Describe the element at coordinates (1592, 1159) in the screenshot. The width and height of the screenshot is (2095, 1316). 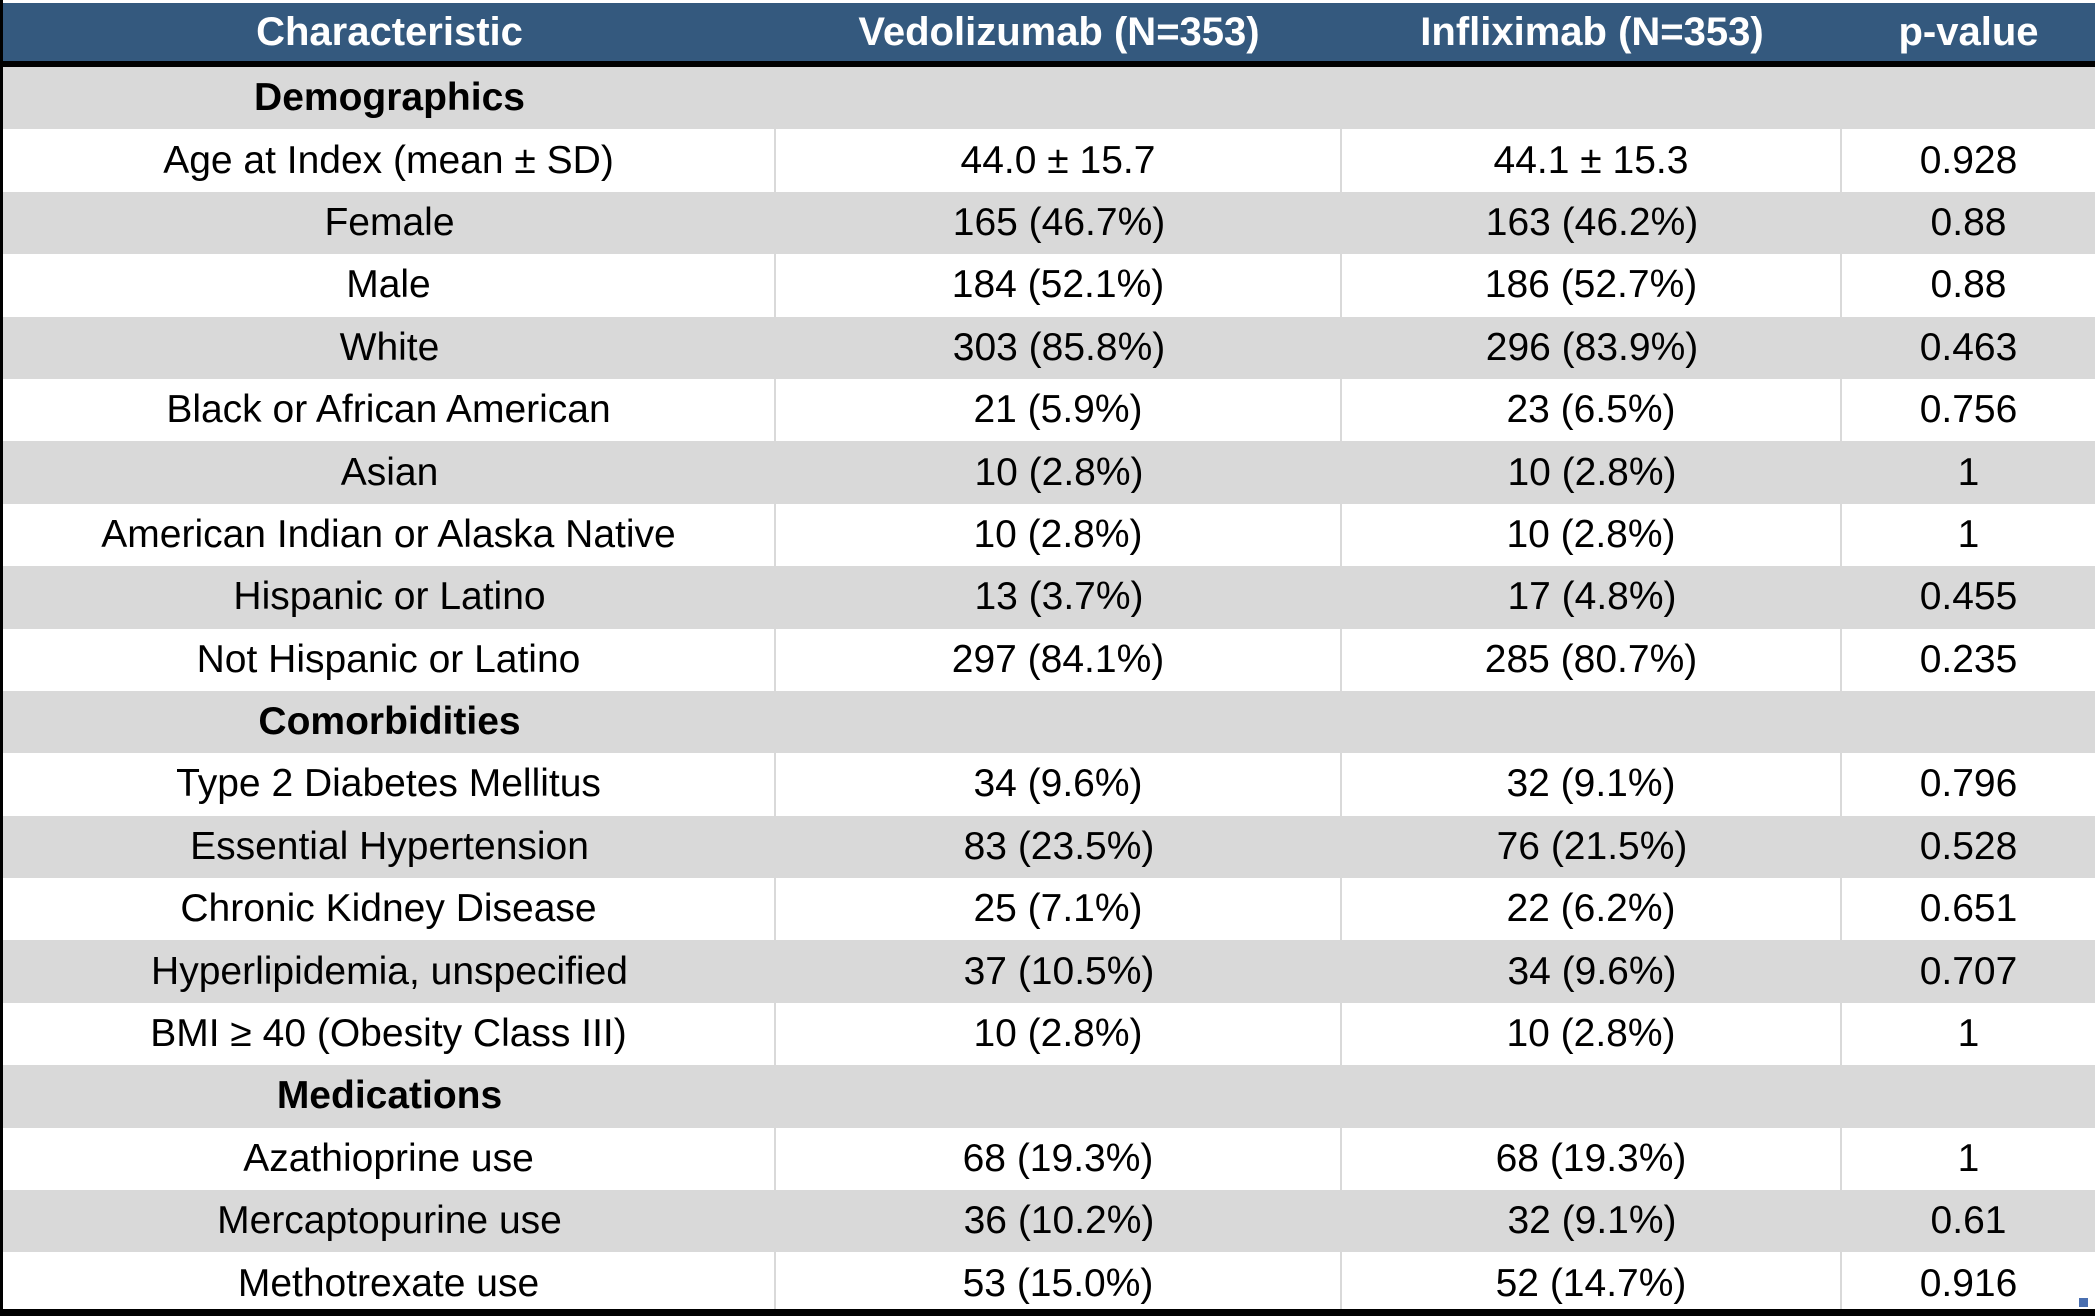
I see `cell-infliximab: 68 (19.3%)` at that location.